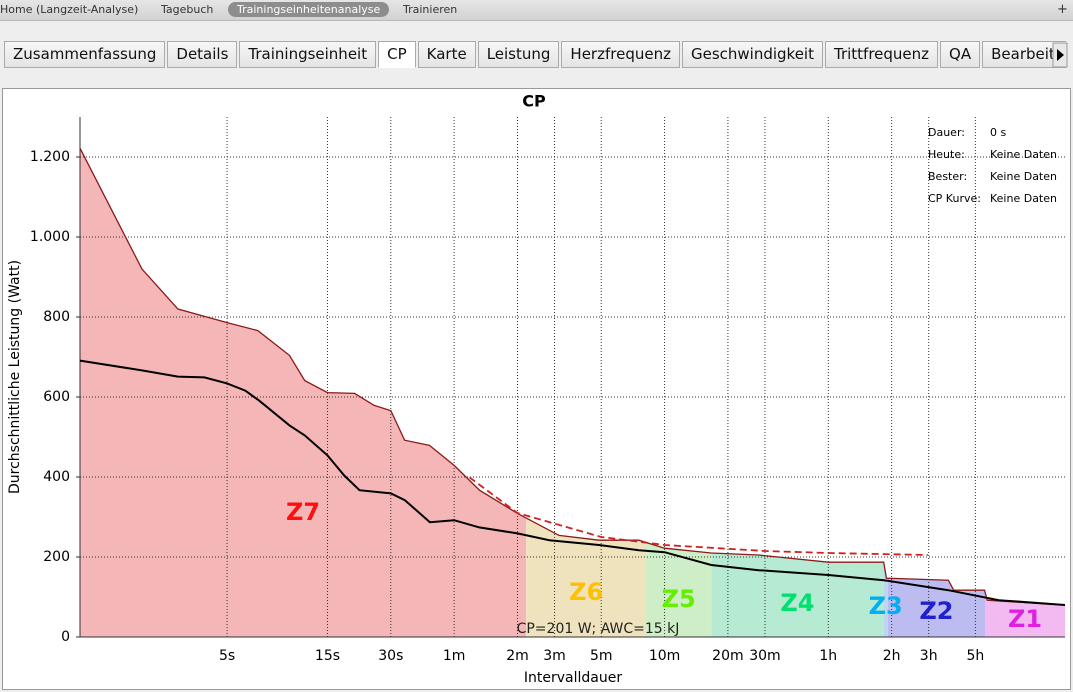  What do you see at coordinates (534, 101) in the screenshot?
I see `chart-title: CP` at bounding box center [534, 101].